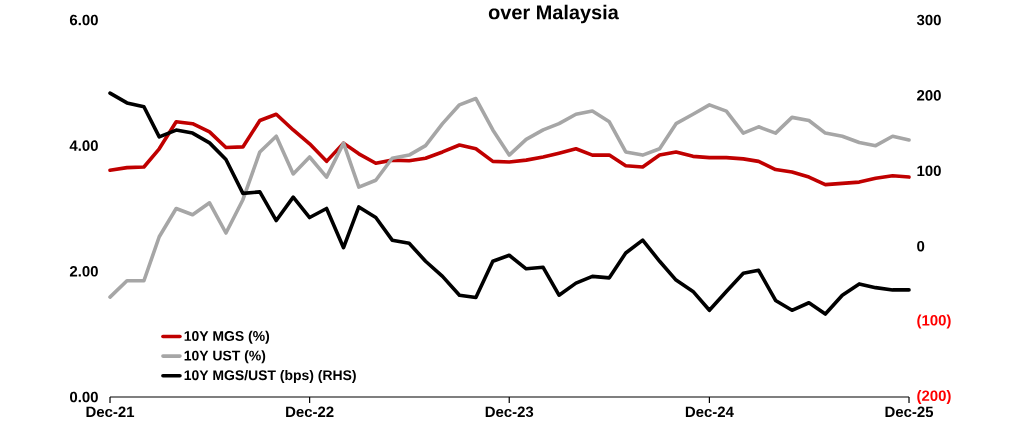 The width and height of the screenshot is (1010, 446). I want to click on y-tick-label: 0.00, so click(84, 397).